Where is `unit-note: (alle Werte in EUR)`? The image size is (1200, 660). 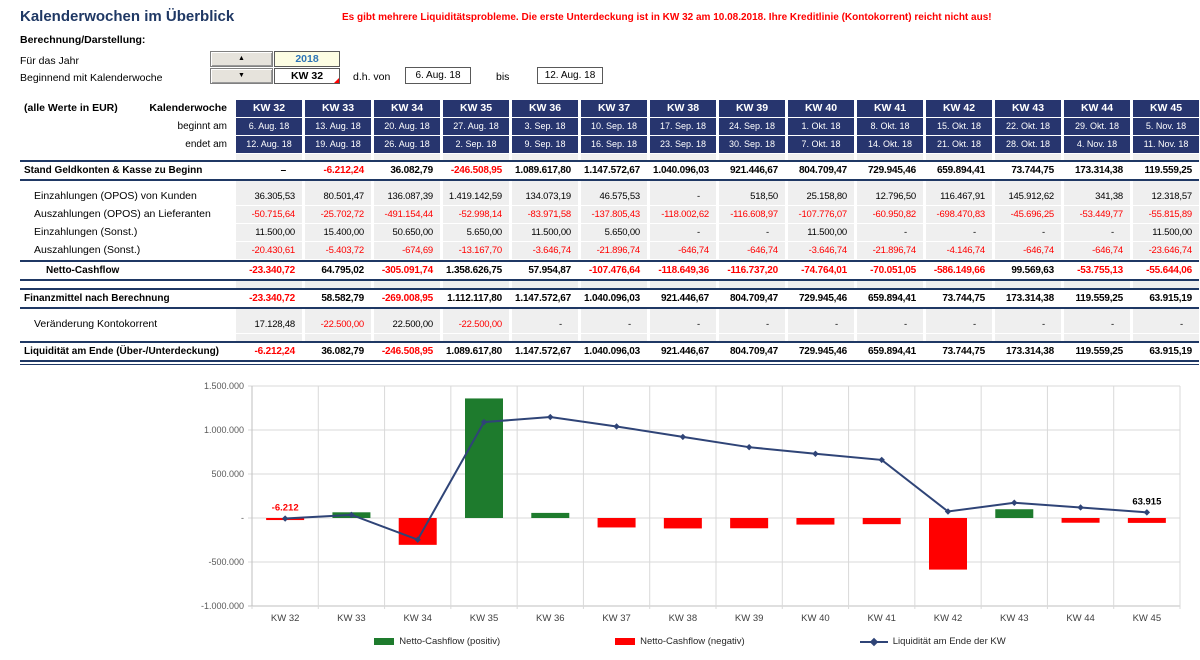 unit-note: (alle Werte in EUR) is located at coordinates (71, 108).